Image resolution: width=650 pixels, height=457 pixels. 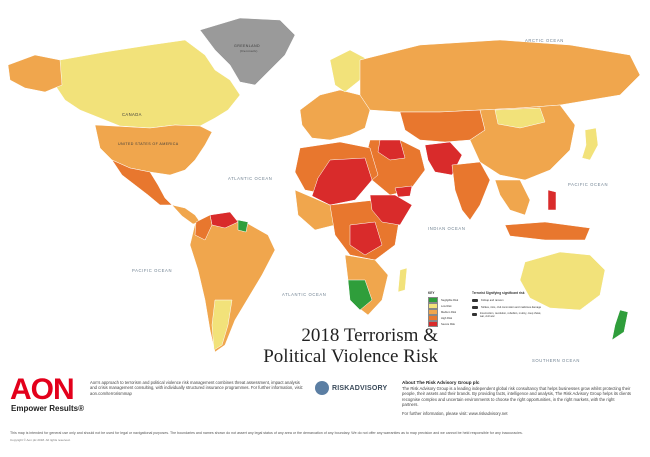 I want to click on region-canada, so click(x=147, y=84).